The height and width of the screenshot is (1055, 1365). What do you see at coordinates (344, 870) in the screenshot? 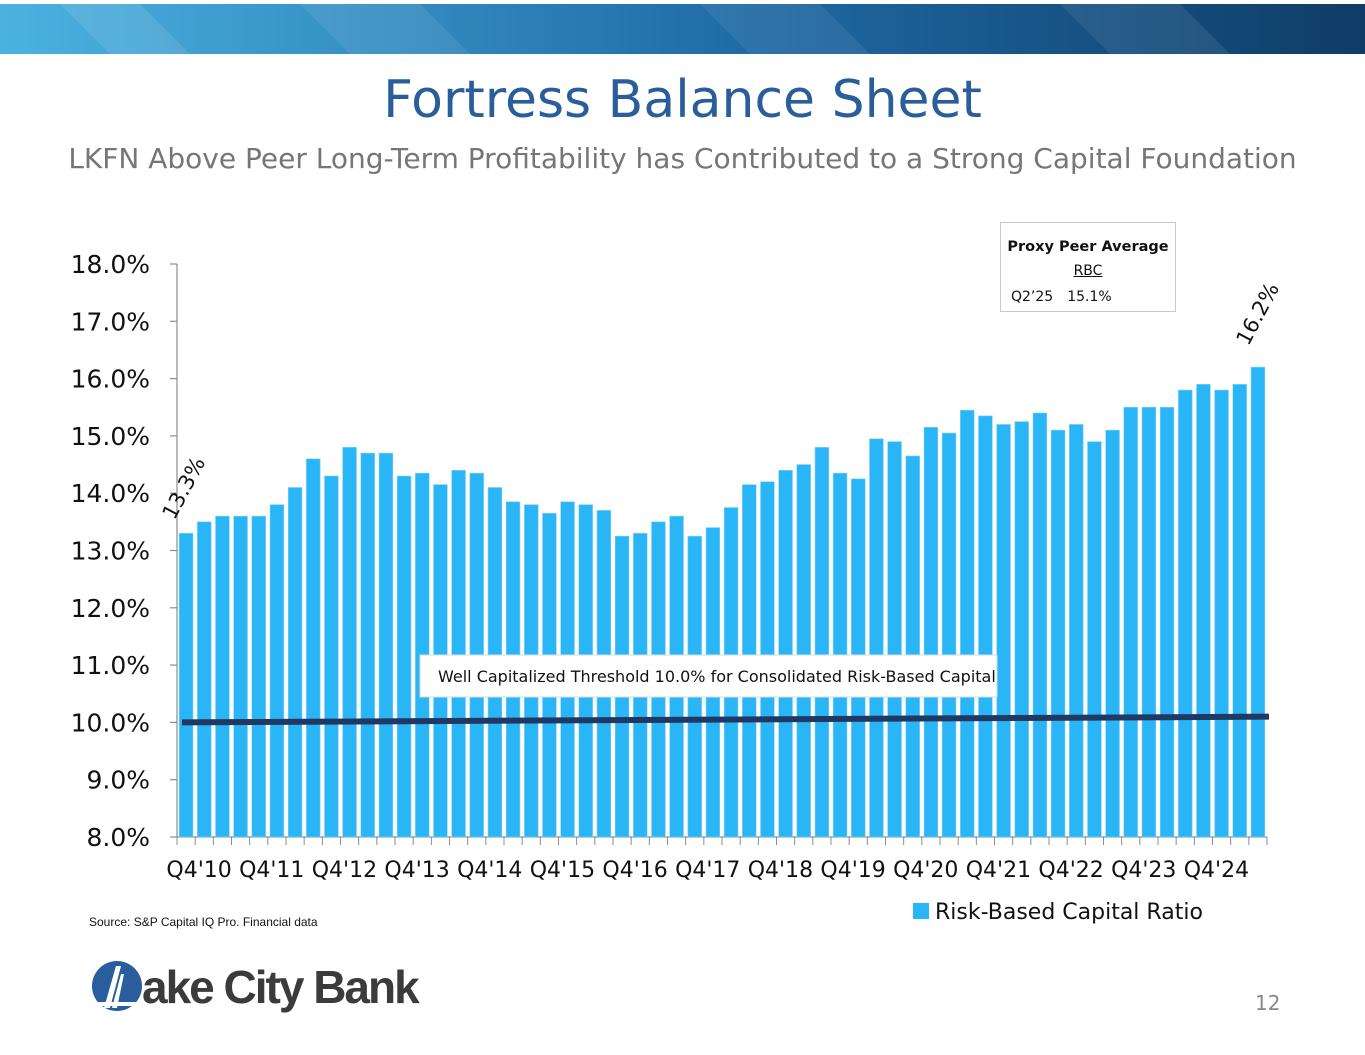
I see `x-tick-label: Q4'12` at bounding box center [344, 870].